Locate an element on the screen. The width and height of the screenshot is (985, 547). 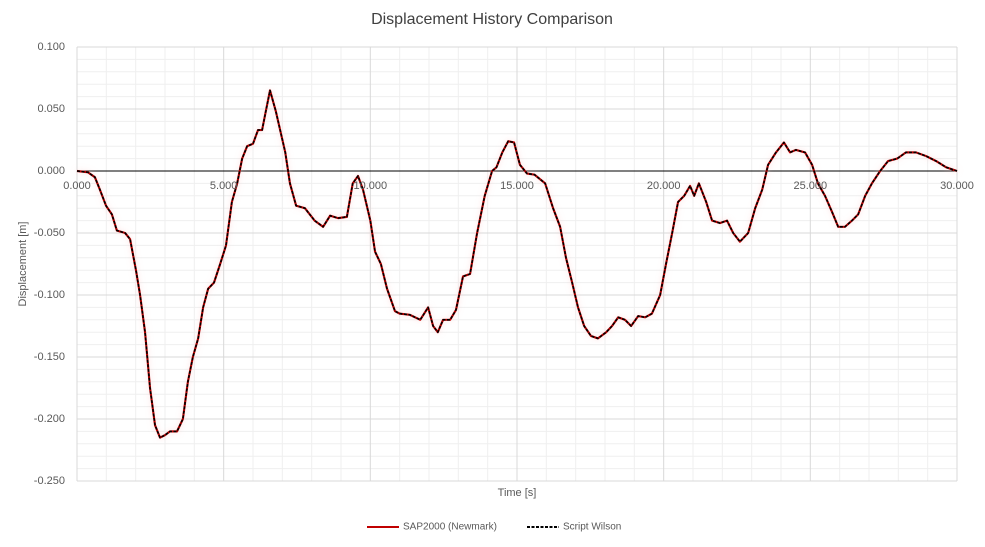
chart-title: Displacement History Comparison is located at coordinates (492, 19).